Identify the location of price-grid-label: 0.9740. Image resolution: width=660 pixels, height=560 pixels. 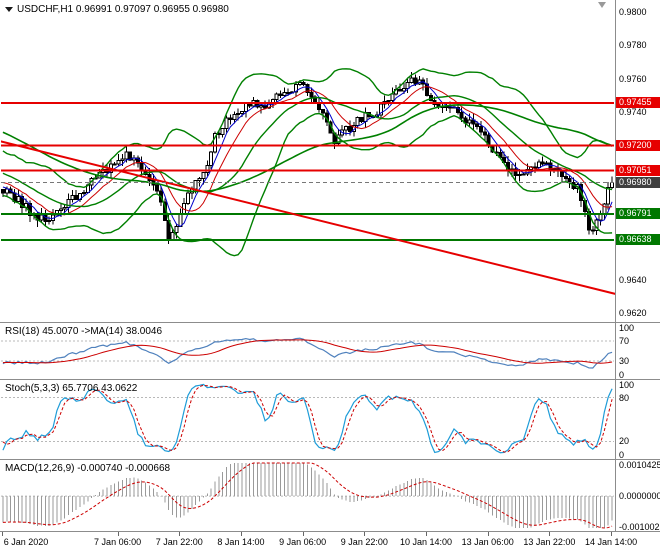
(633, 112).